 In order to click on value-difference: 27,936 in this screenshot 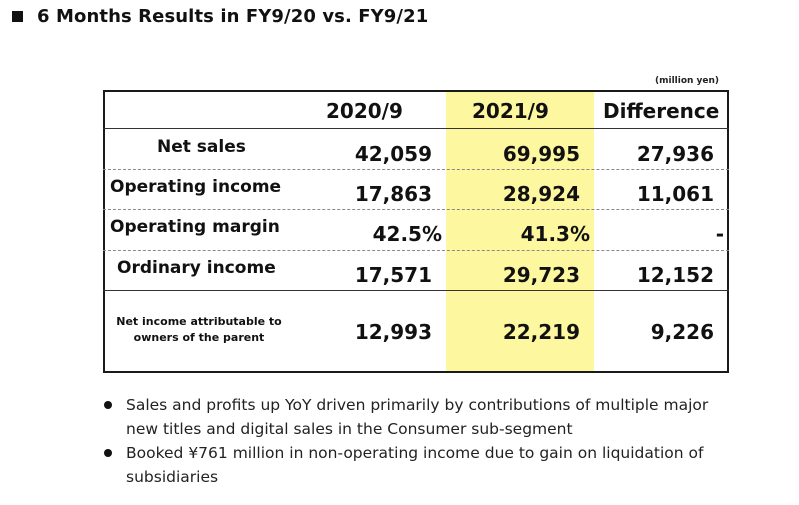, I will do `click(675, 154)`.